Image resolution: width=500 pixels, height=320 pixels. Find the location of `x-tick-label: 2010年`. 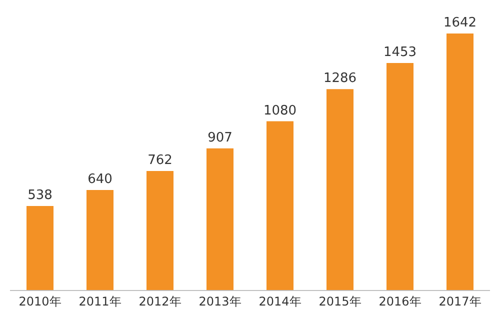

x-tick-label: 2010年 is located at coordinates (40, 301).